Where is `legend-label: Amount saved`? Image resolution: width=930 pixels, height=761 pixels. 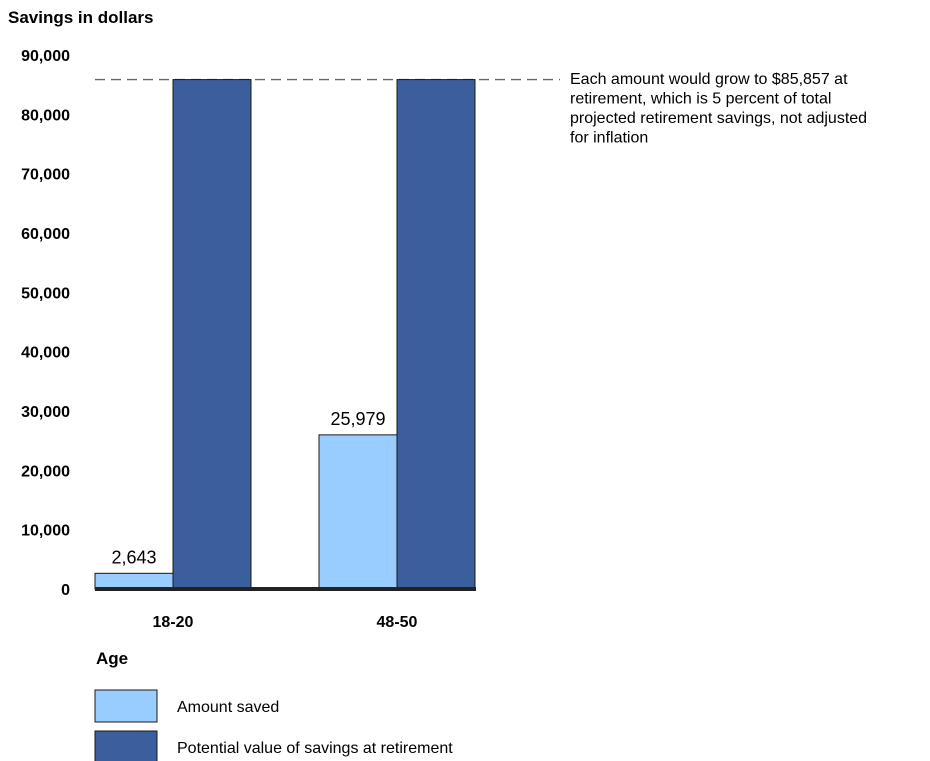
legend-label: Amount saved is located at coordinates (228, 707).